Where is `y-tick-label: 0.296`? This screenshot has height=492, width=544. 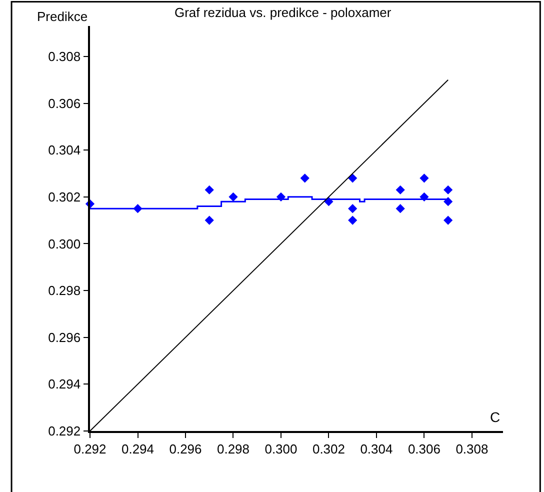
y-tick-label: 0.296 is located at coordinates (64, 337).